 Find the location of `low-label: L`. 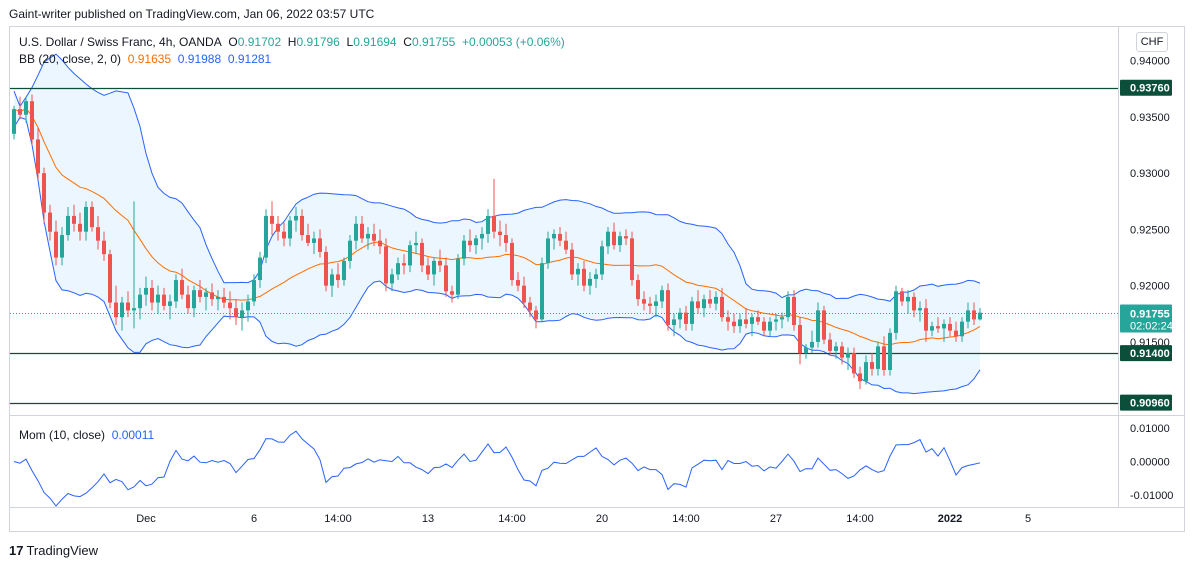

low-label: L is located at coordinates (350, 42).